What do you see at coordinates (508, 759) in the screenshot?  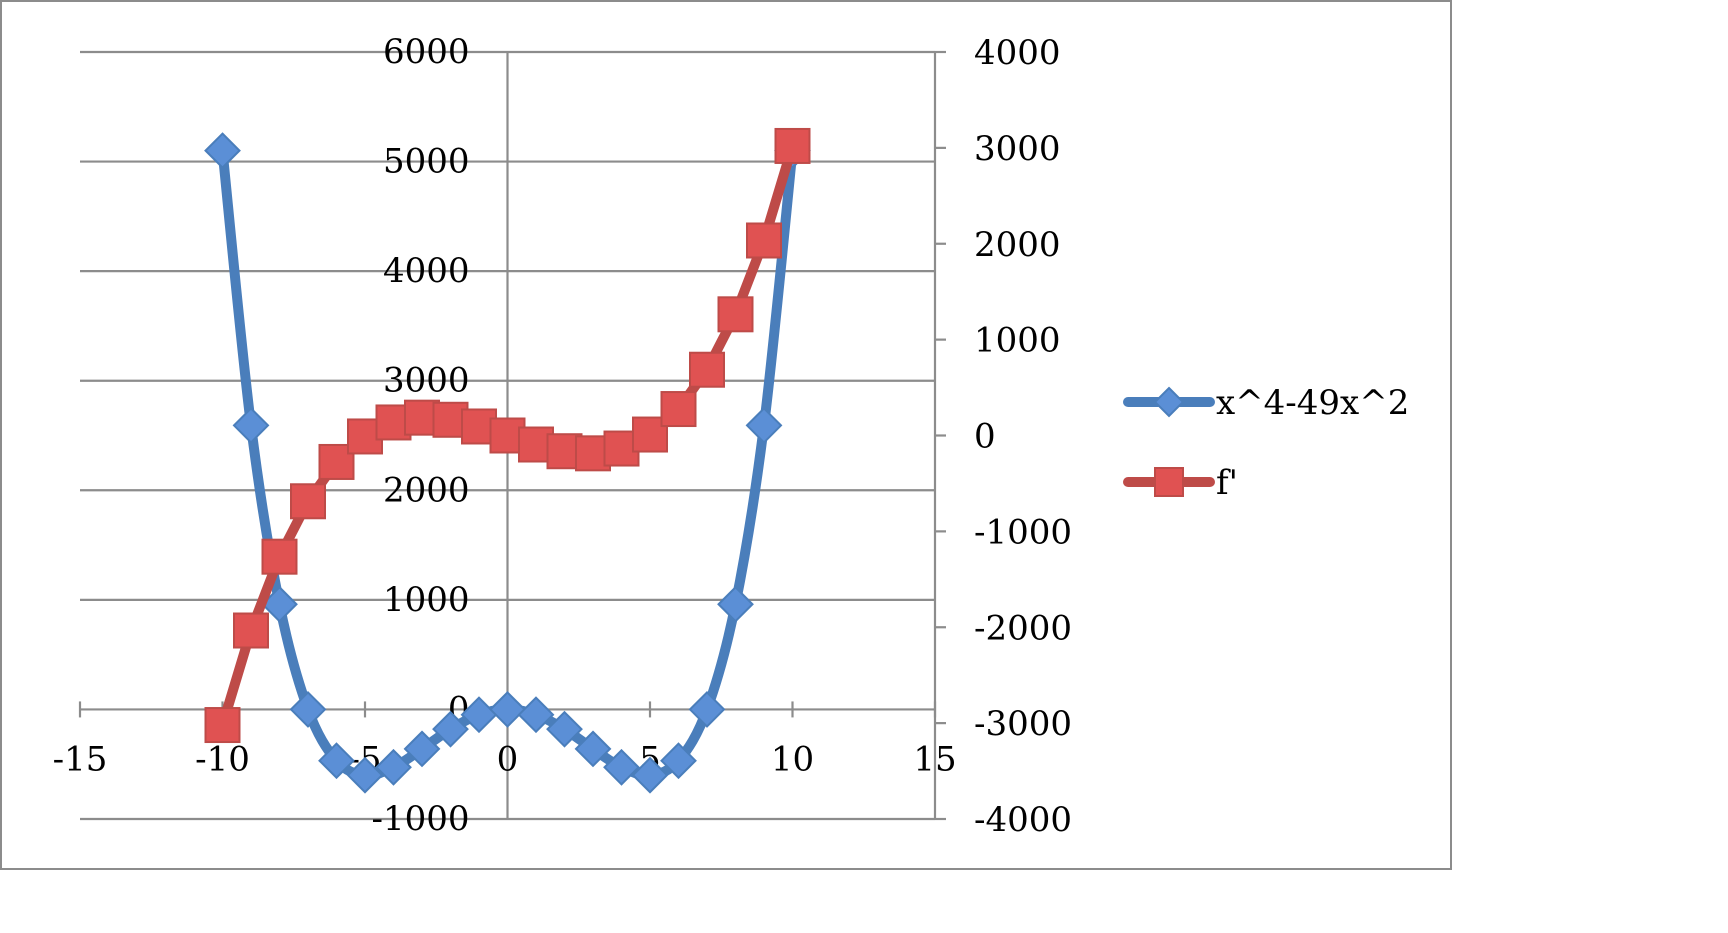 I see `x-tick-label: 0` at bounding box center [508, 759].